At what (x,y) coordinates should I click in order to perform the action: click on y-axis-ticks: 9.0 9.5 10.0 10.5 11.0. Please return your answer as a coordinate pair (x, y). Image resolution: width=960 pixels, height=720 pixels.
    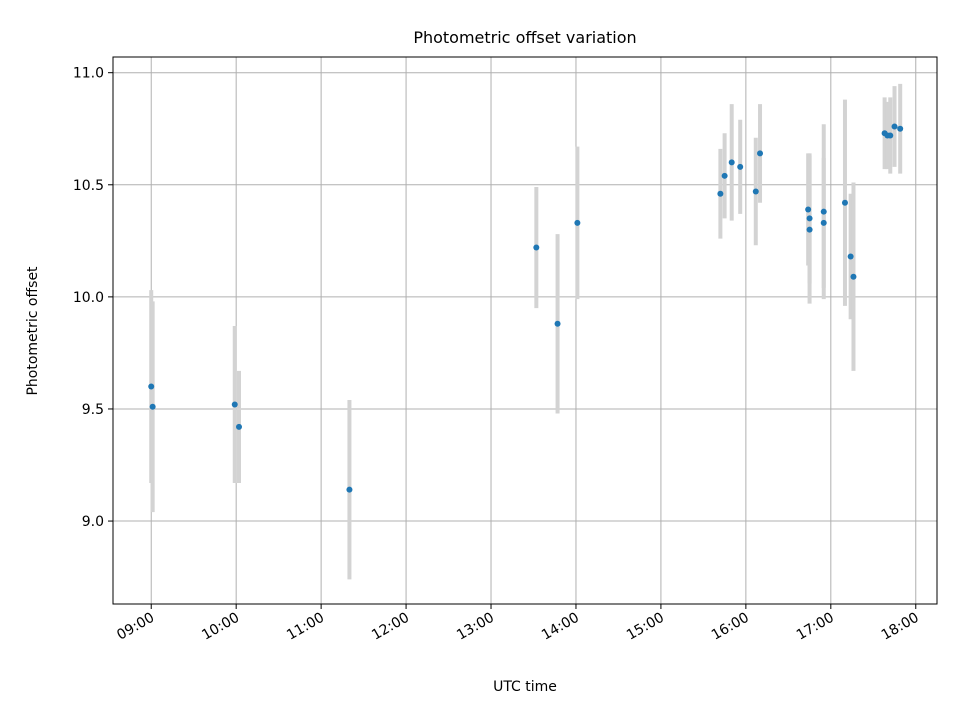
    Looking at the image, I should click on (93, 298).